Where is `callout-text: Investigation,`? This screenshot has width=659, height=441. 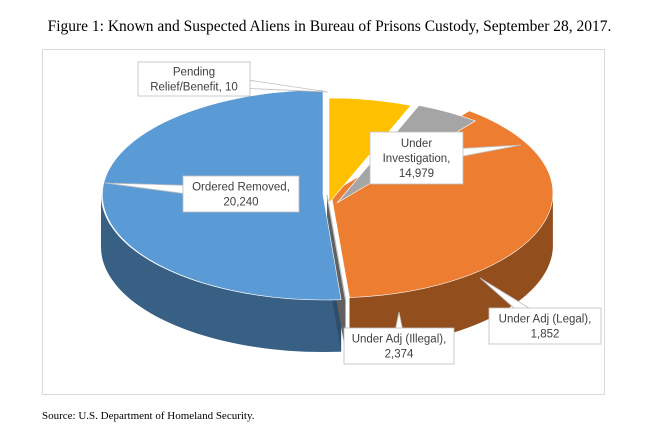 callout-text: Investigation, is located at coordinates (417, 159).